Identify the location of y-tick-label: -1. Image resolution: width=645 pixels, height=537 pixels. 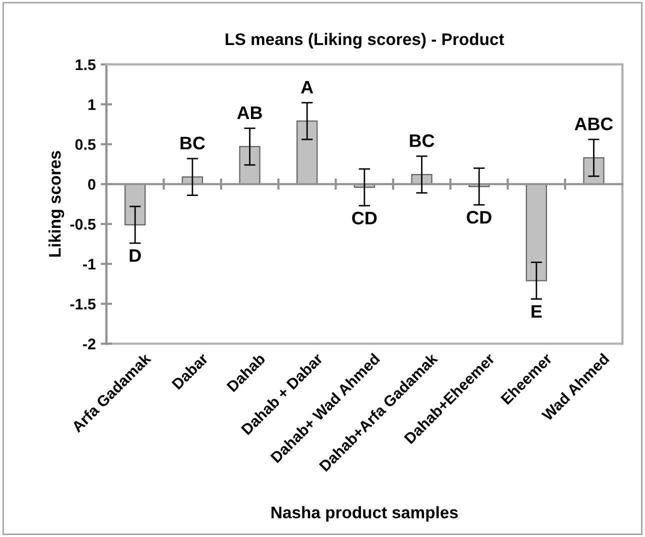
(89, 264).